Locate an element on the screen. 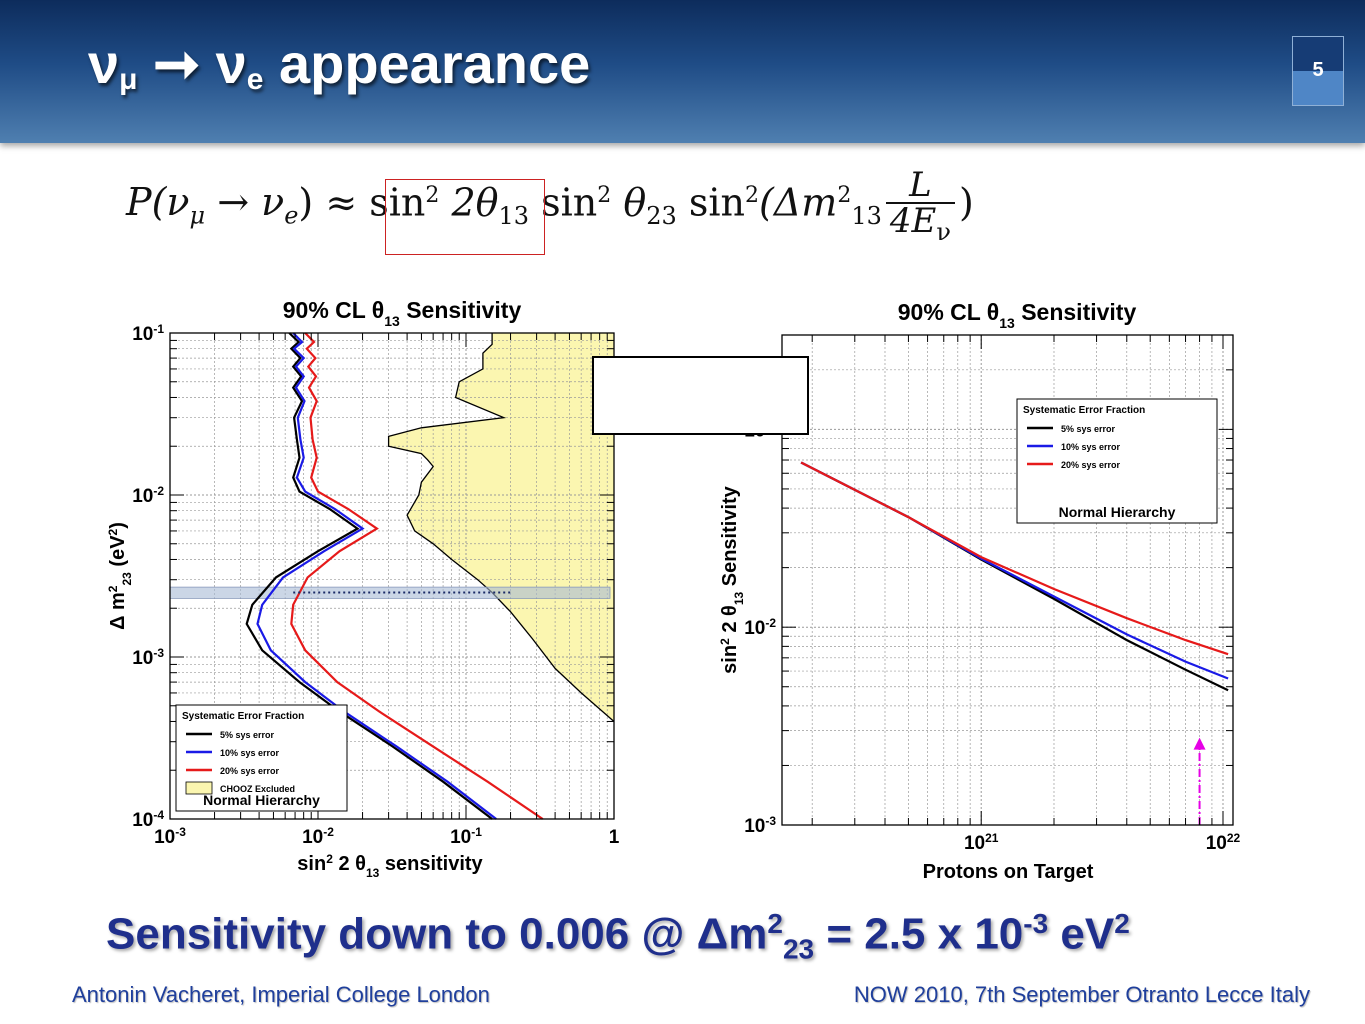 Image resolution: width=1365 pixels, height=1024 pixels. formula-t1-sub: 13 is located at coordinates (514, 216).